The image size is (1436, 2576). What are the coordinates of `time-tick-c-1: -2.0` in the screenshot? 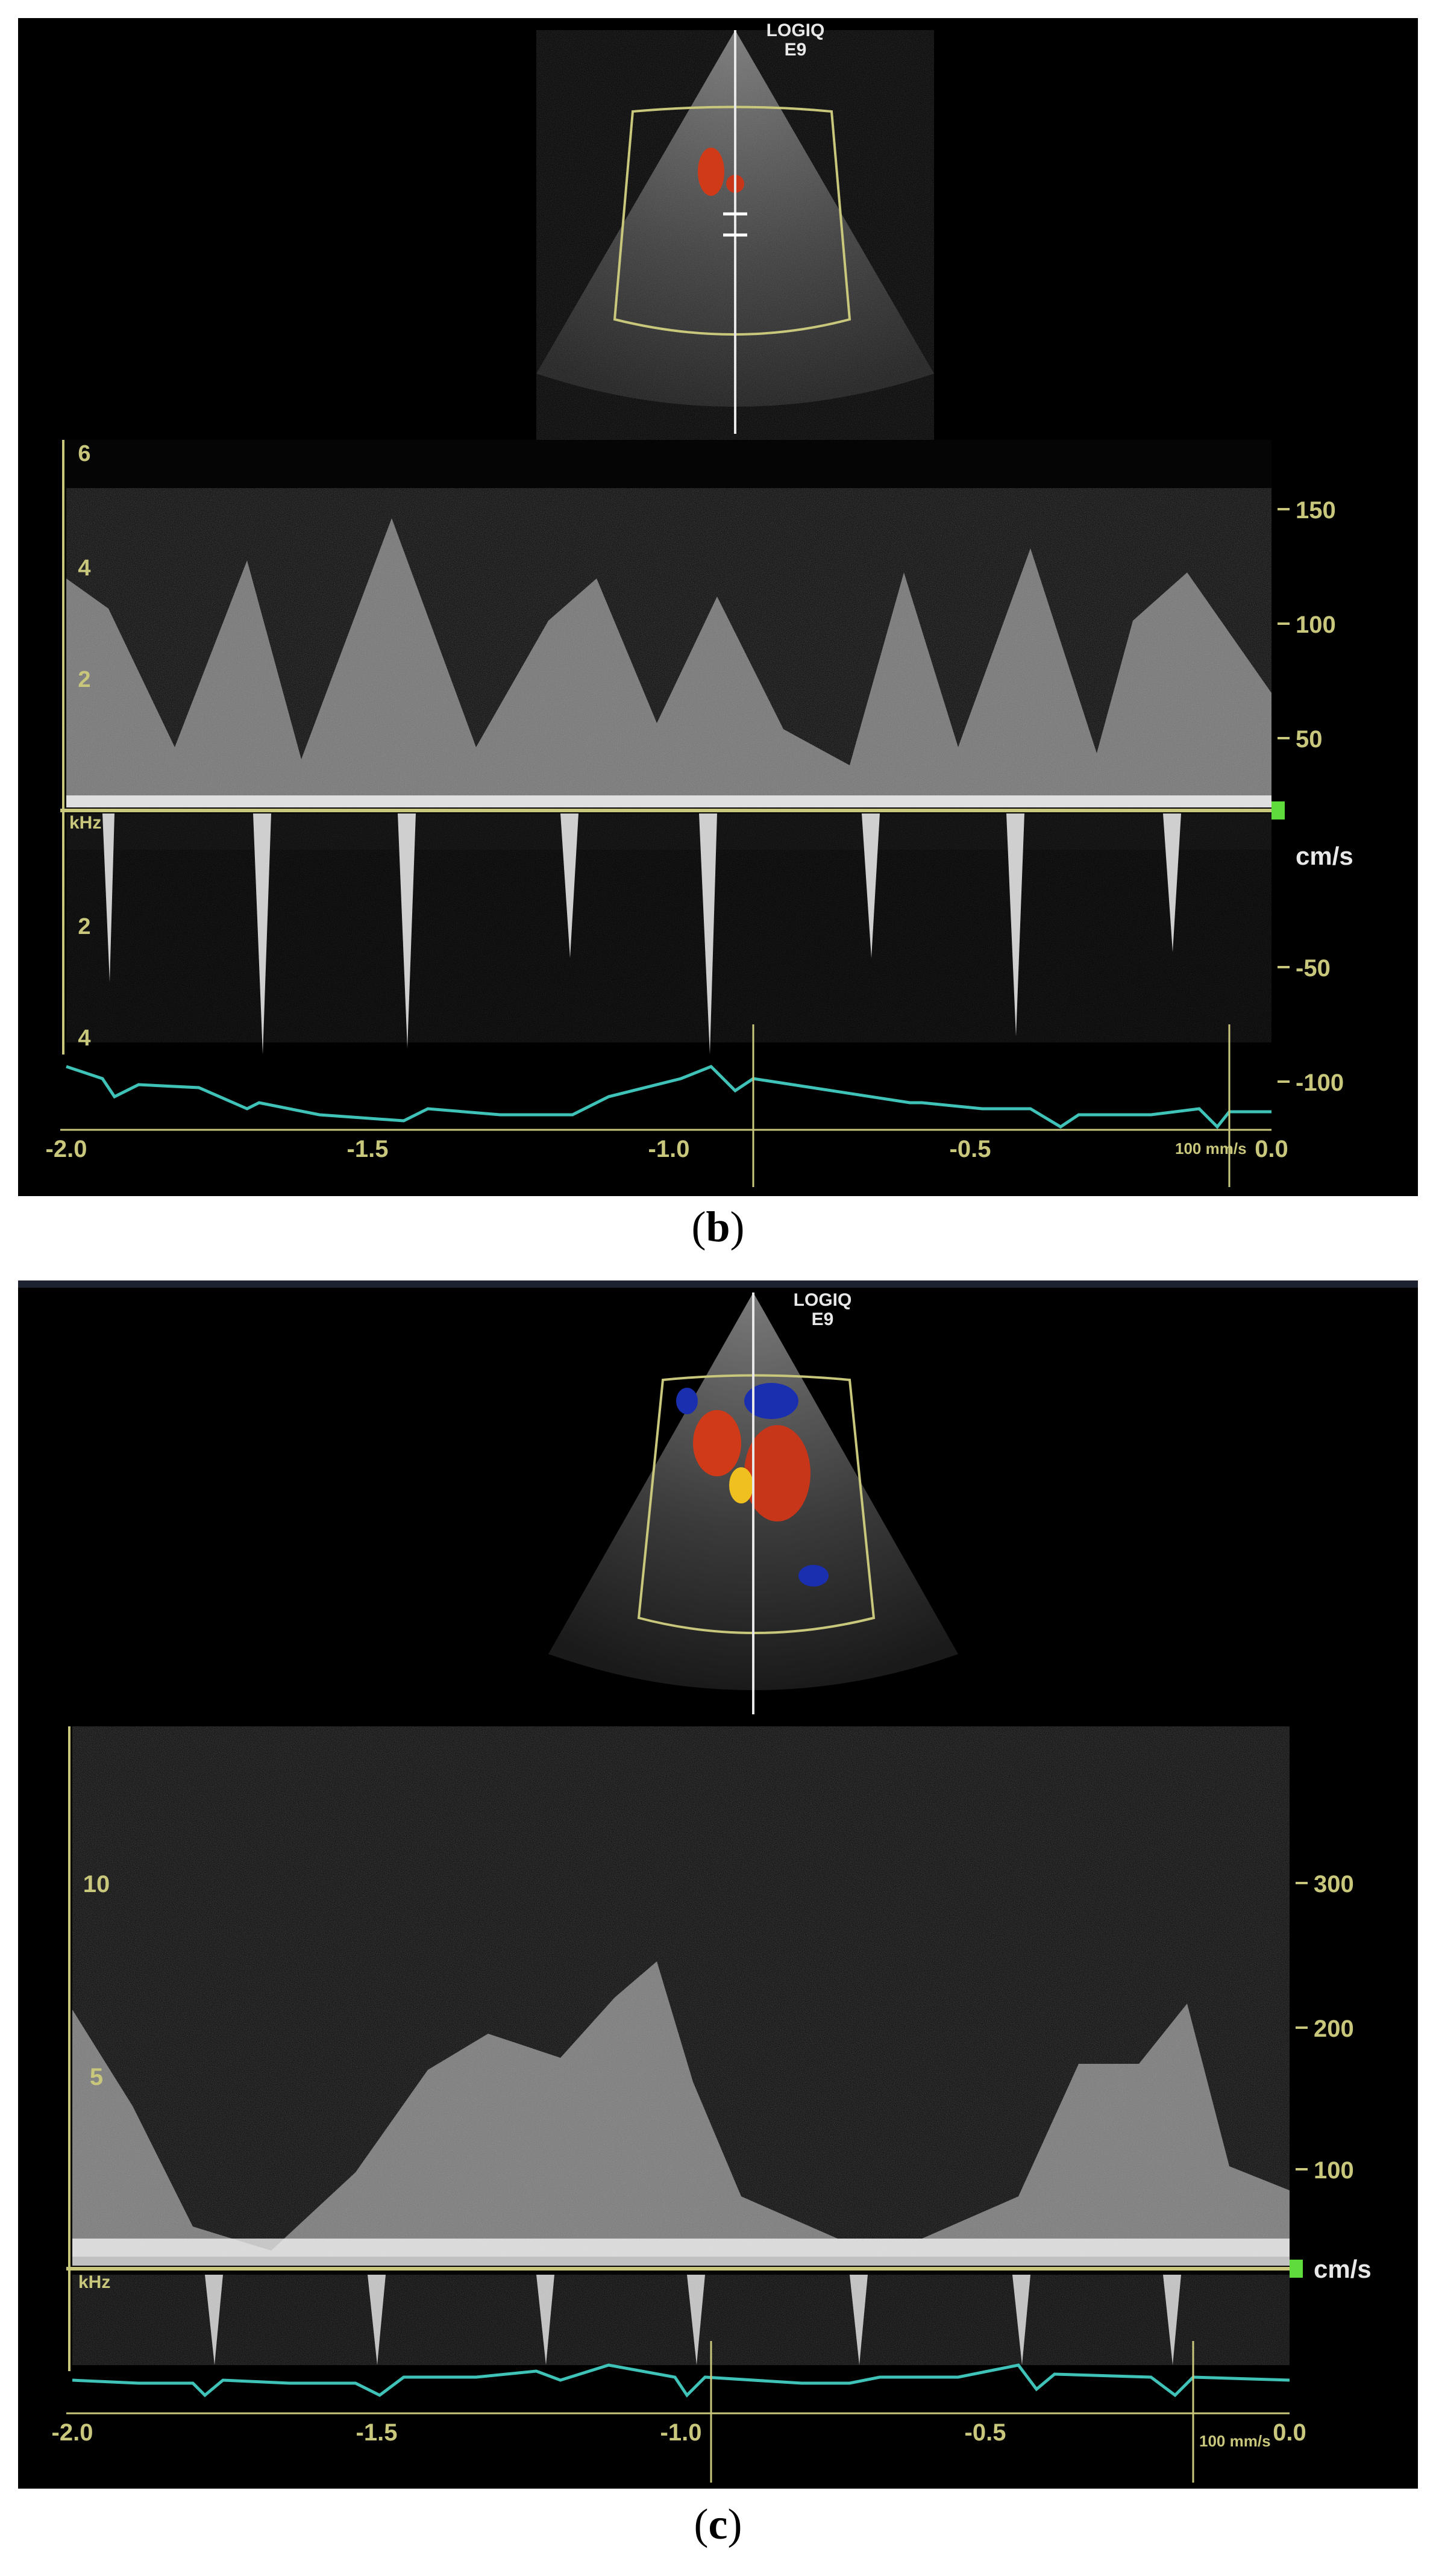 It's located at (72, 2432).